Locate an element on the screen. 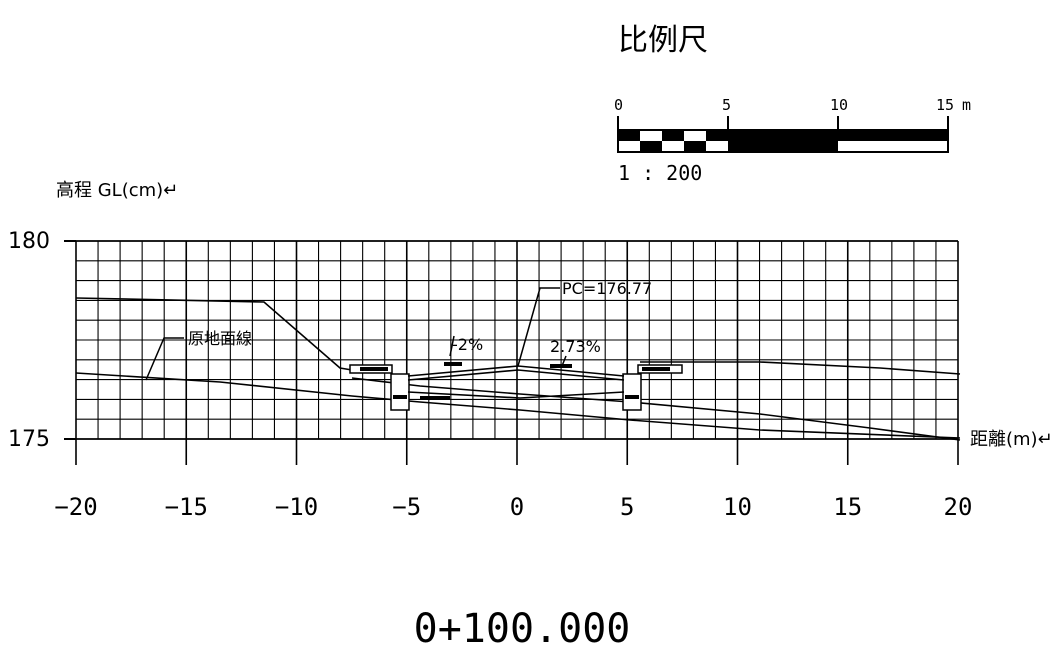 The height and width of the screenshot is (650, 1055). x-tick-label: 10 is located at coordinates (737, 507).